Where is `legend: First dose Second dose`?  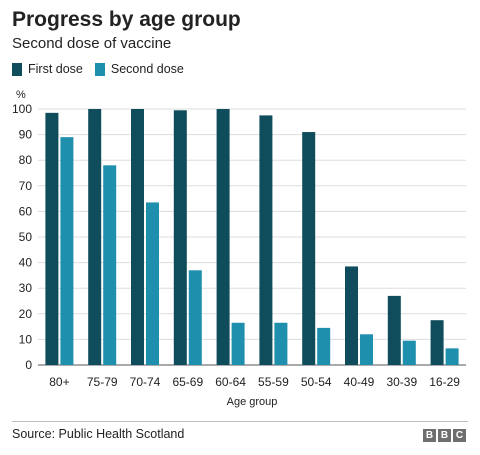
legend: First dose Second dose is located at coordinates (104, 69).